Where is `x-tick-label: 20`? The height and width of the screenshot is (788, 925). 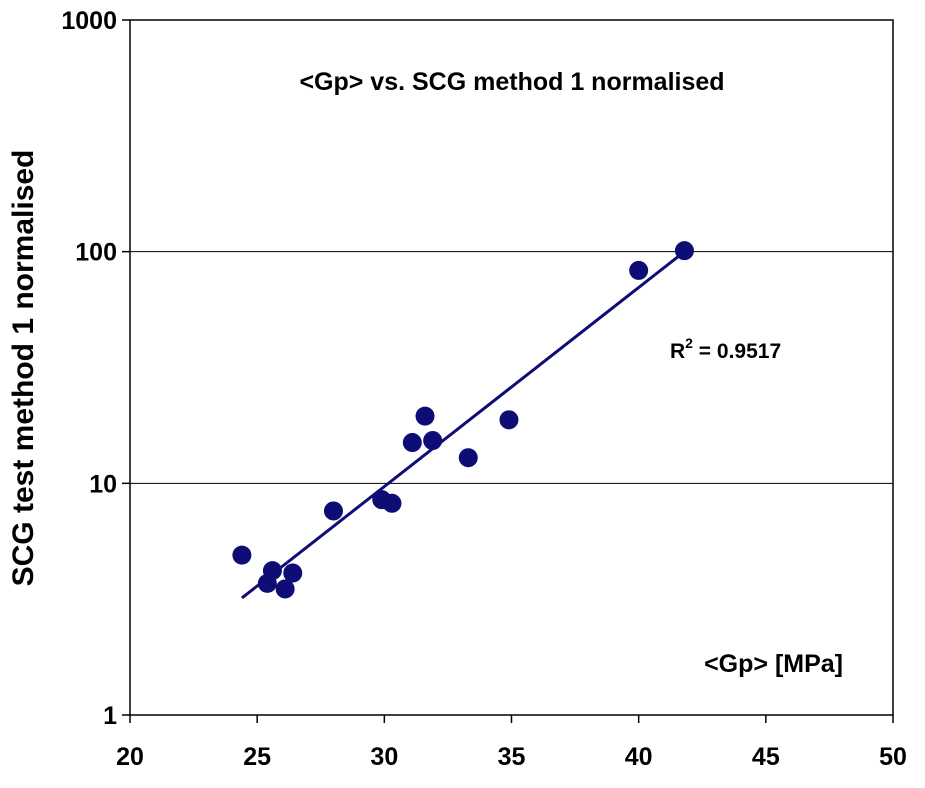
x-tick-label: 20 is located at coordinates (130, 757).